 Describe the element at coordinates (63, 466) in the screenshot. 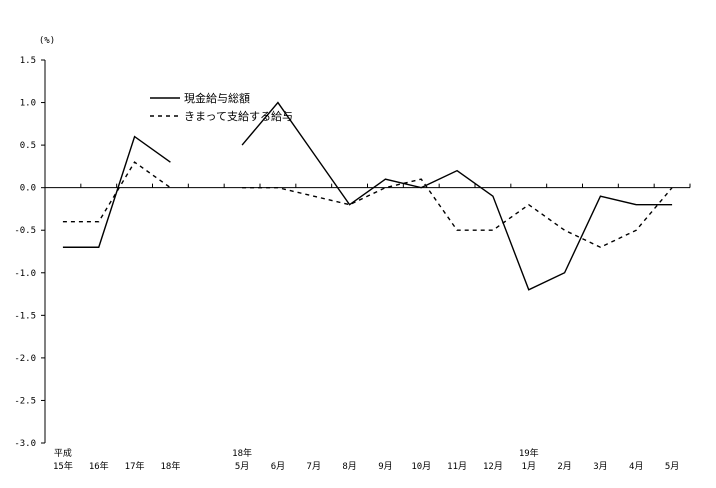

I see `x-tick-label: 15年` at that location.